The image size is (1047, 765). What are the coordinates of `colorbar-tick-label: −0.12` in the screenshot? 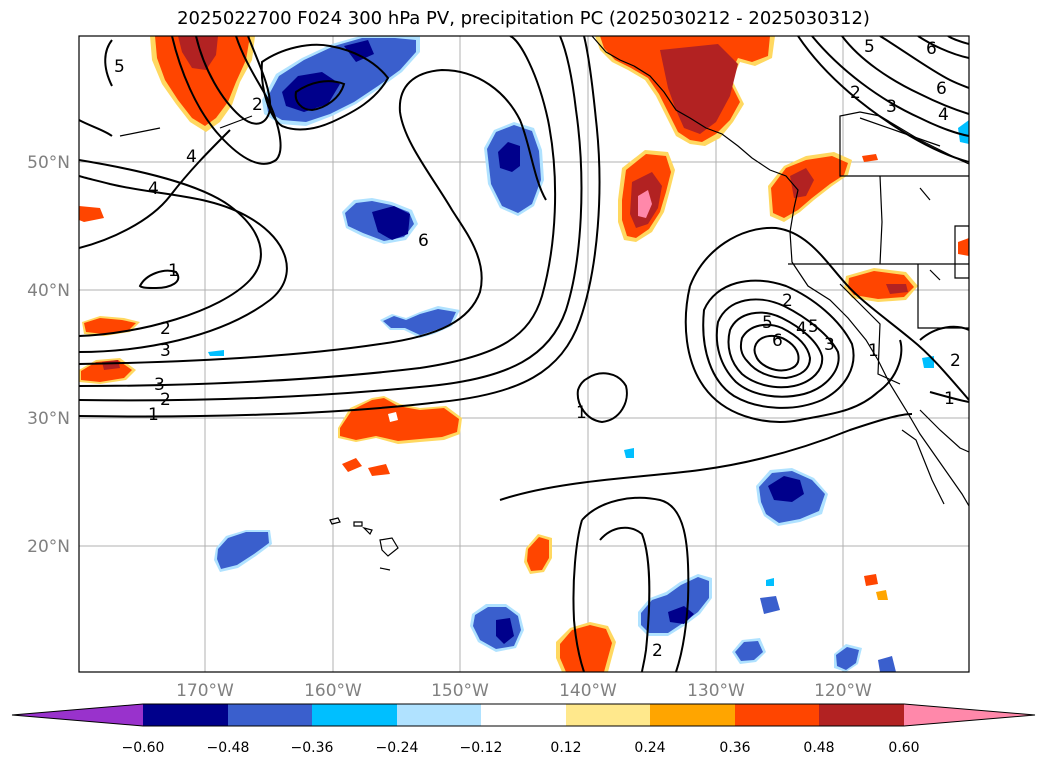 It's located at (481, 748).